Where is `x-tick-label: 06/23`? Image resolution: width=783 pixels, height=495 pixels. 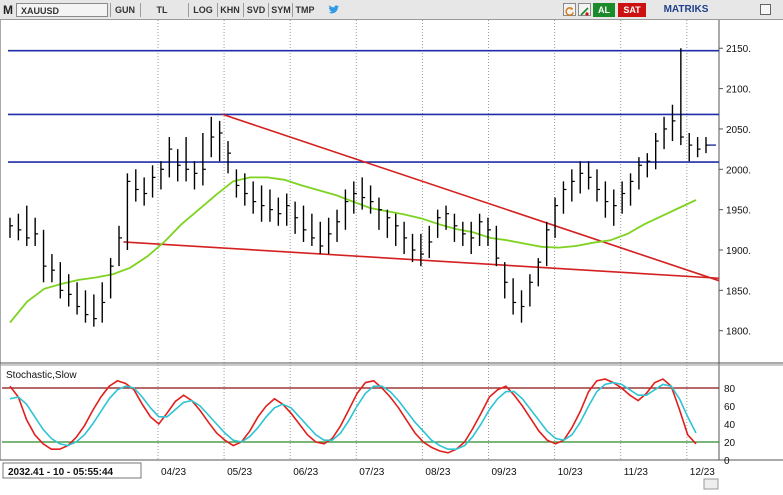
x-tick-label: 06/23 is located at coordinates (305, 472).